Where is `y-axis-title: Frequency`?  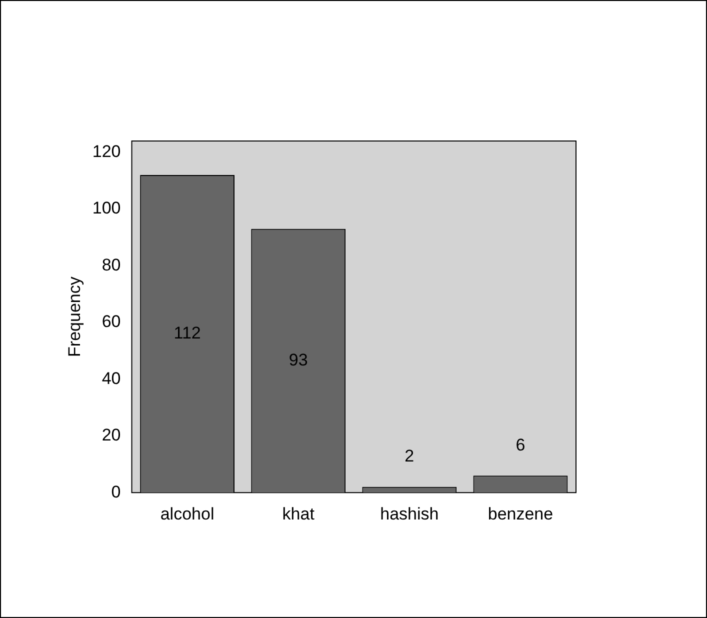
y-axis-title: Frequency is located at coordinates (74, 316).